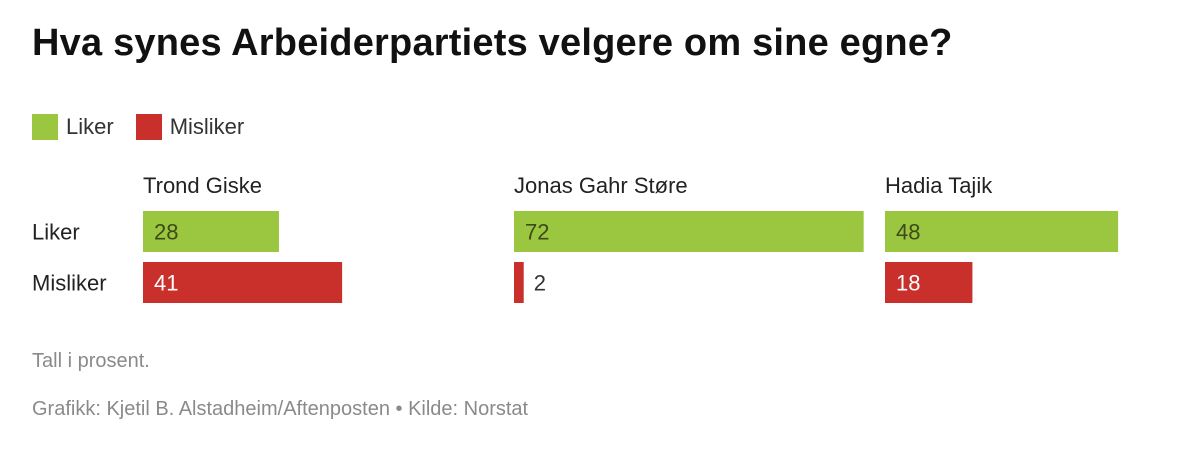 The height and width of the screenshot is (451, 1200). Describe the element at coordinates (519, 282) in the screenshot. I see `bar-jonas-gahr-st-re-misliker` at that location.